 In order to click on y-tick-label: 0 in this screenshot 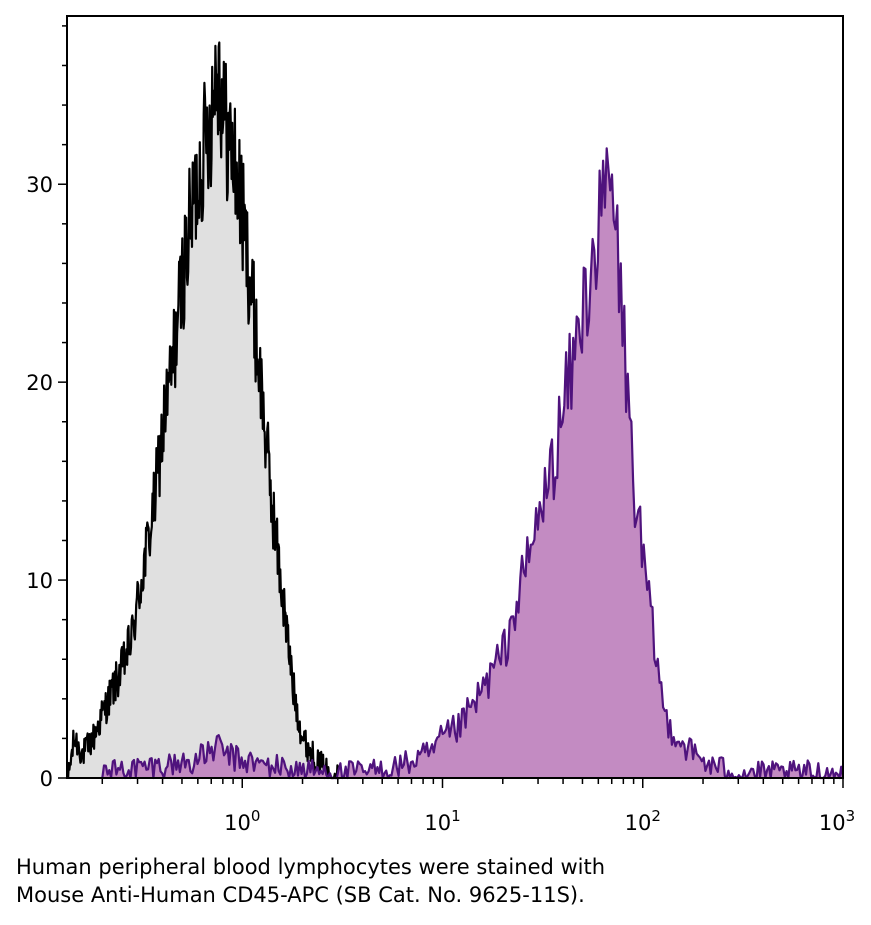, I will do `click(46, 779)`.